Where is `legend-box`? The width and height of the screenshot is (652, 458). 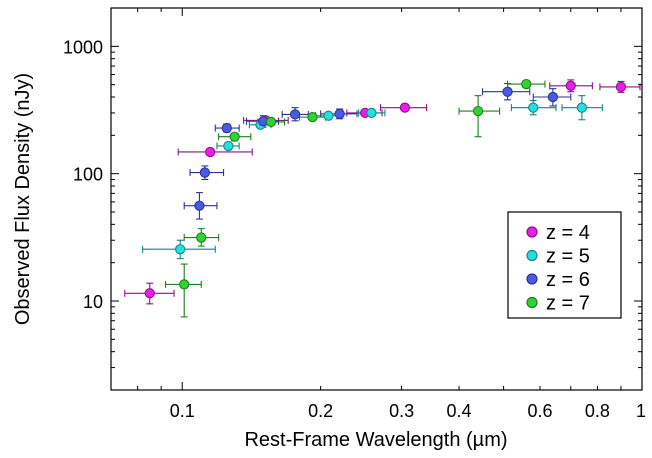 legend-box is located at coordinates (564, 265).